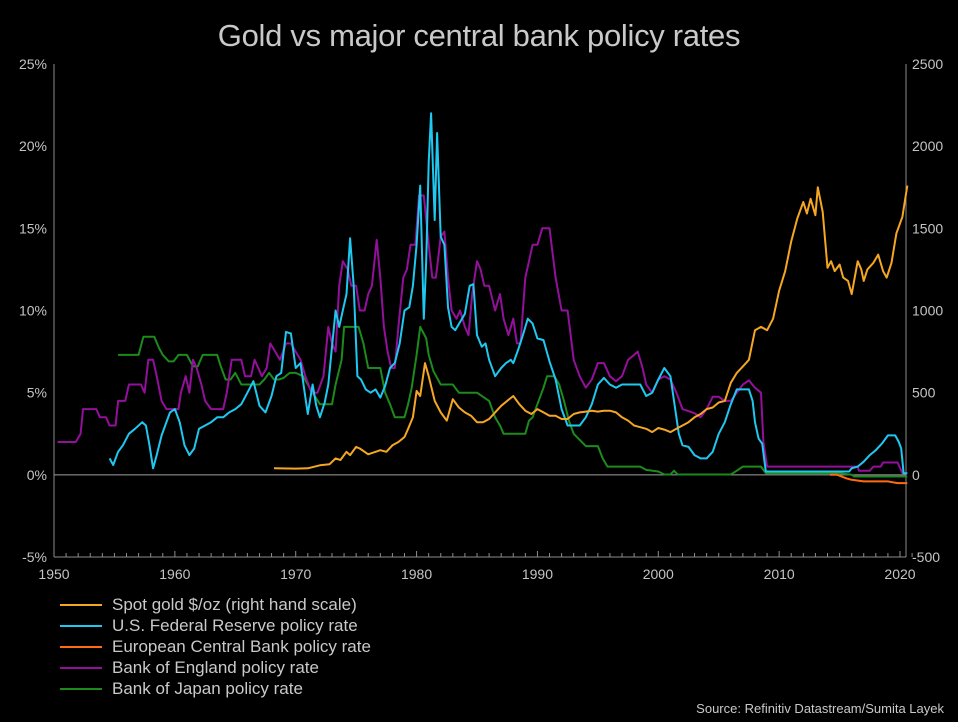 Image resolution: width=958 pixels, height=722 pixels. Describe the element at coordinates (927, 146) in the screenshot. I see `y-right-tick-label: 2000` at that location.